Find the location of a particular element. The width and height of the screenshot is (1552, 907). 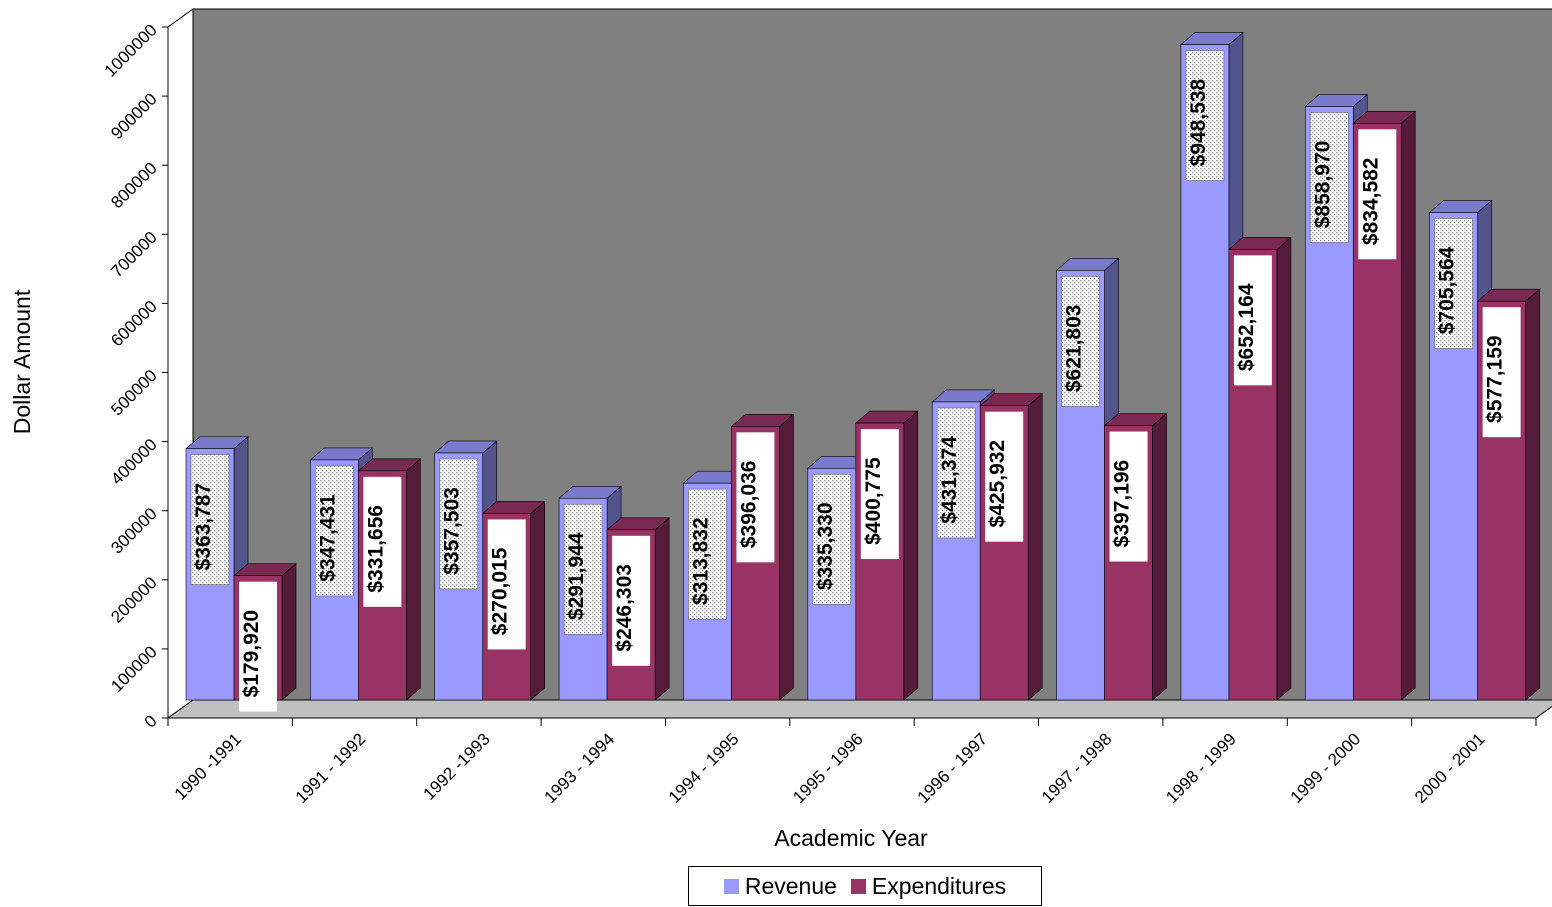

data-label-expenditures: $331,656 is located at coordinates (382, 541).